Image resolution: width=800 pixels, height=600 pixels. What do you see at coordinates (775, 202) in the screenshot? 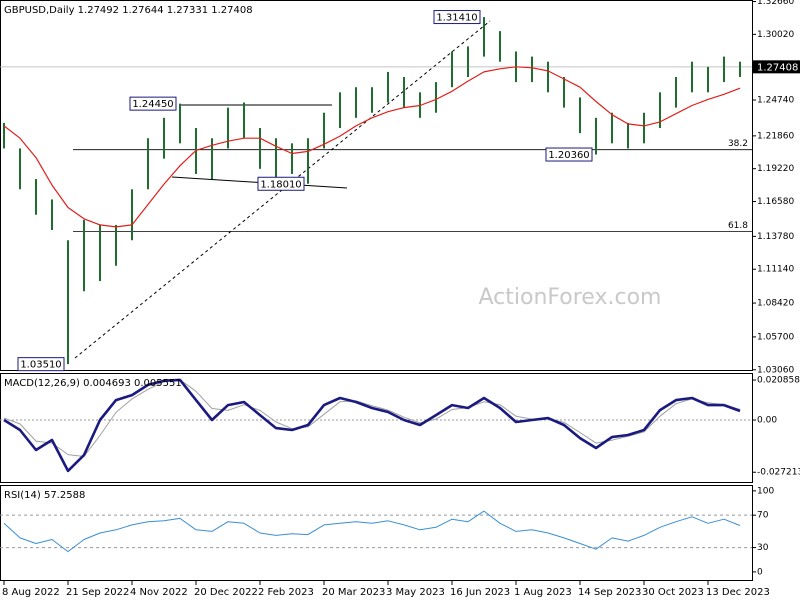
I see `y-tick-label: 1.16580` at bounding box center [775, 202].